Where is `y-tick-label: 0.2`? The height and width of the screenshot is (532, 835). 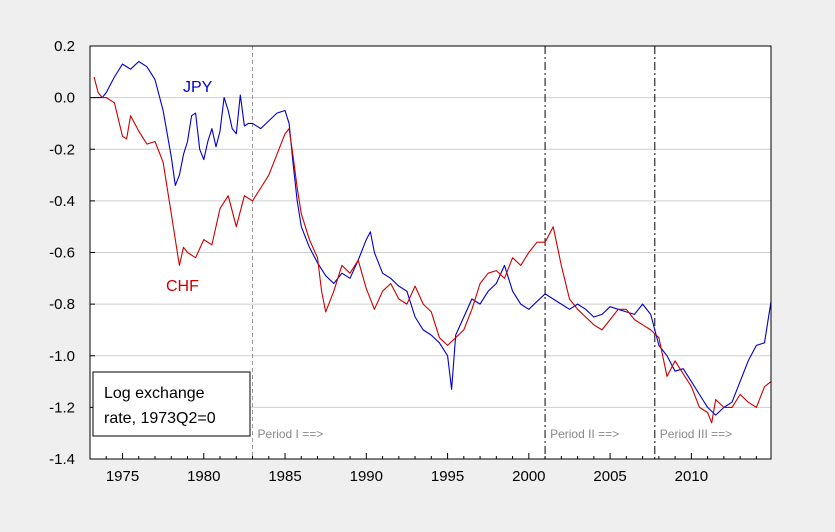
y-tick-label: 0.2 is located at coordinates (64, 46).